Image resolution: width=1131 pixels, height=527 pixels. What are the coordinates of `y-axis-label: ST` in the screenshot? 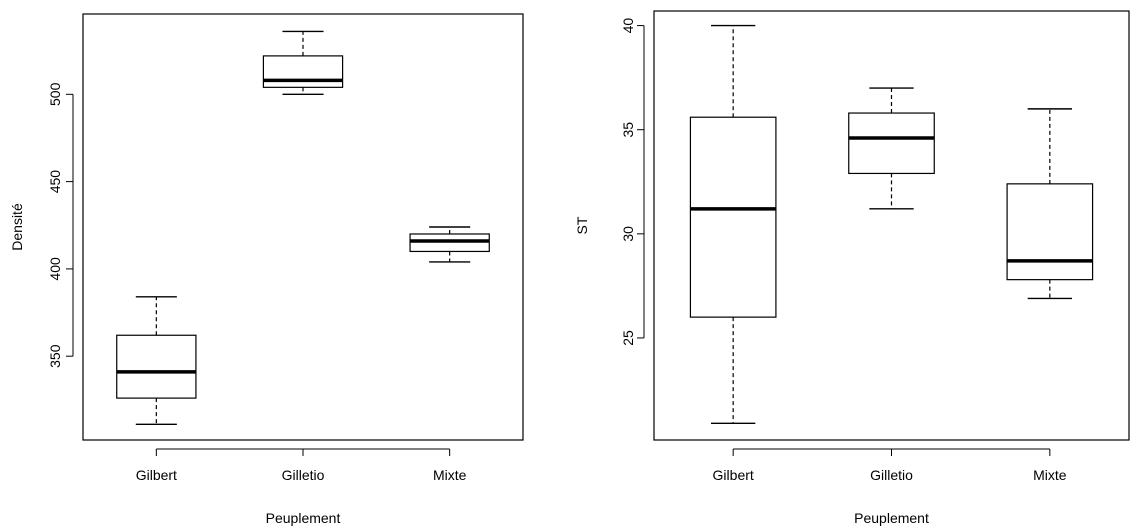 It's located at (582, 225).